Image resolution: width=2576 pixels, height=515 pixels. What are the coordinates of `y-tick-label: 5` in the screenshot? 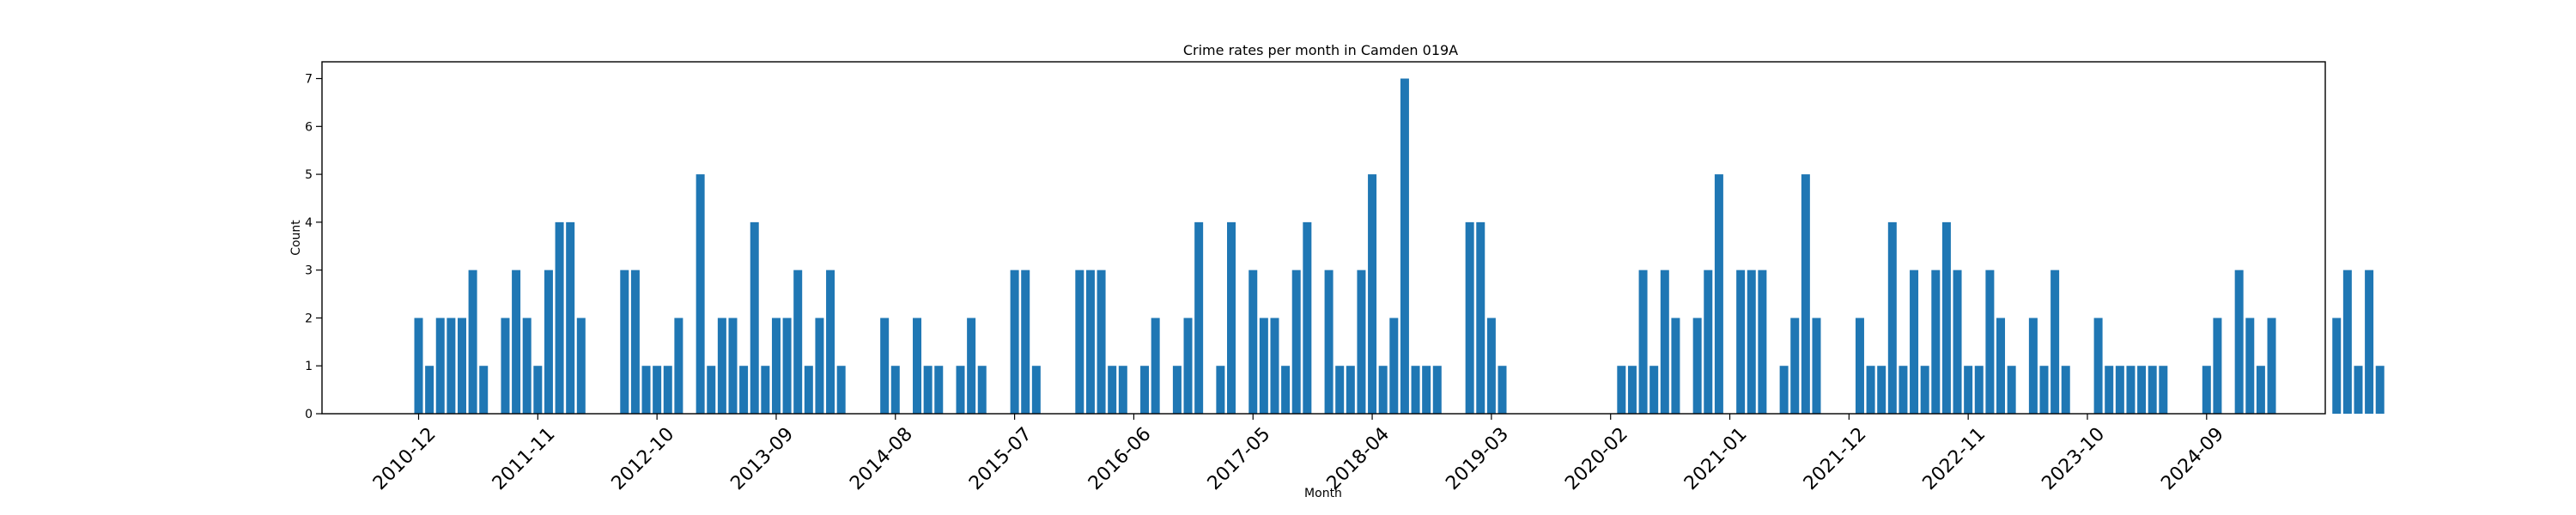 It's located at (309, 175).